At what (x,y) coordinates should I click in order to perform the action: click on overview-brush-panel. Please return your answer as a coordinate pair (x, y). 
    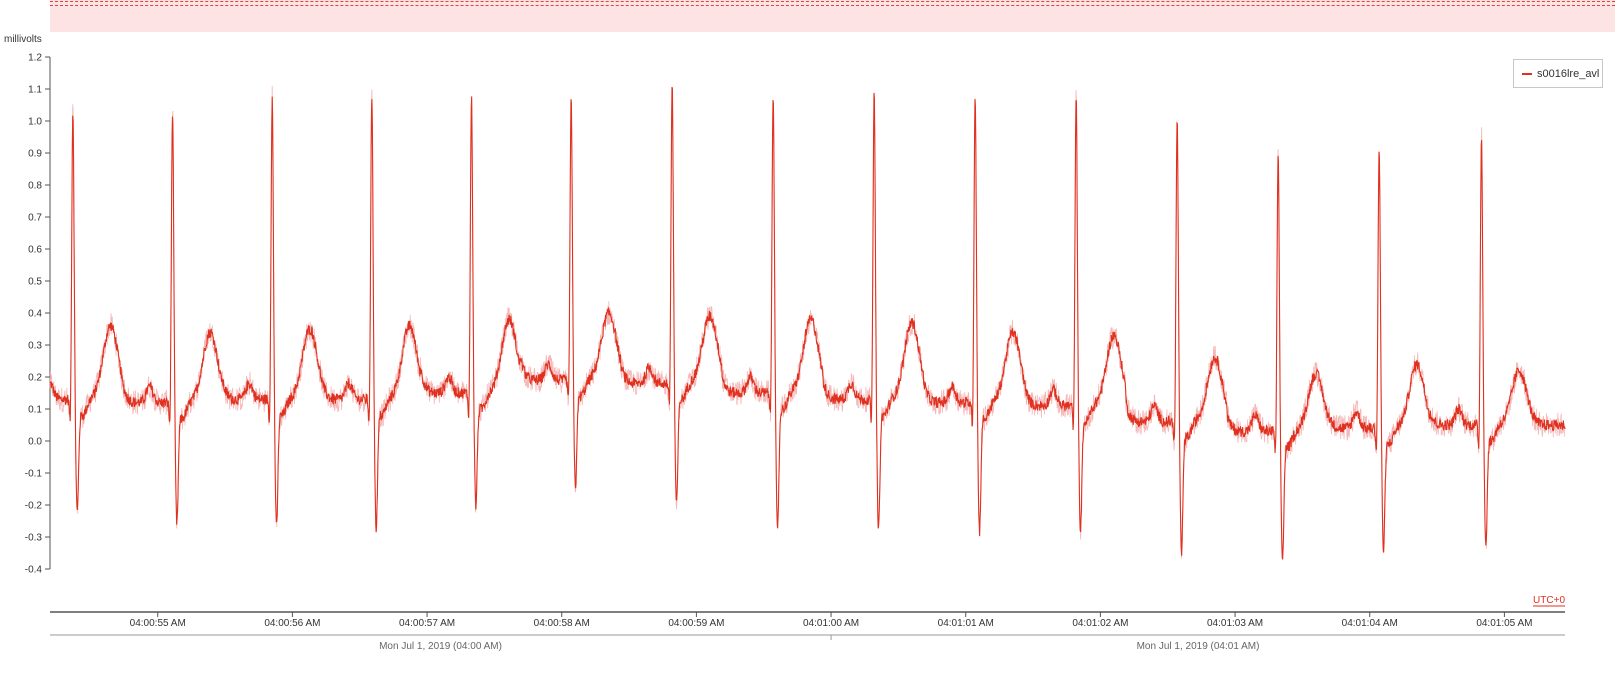
    Looking at the image, I should click on (832, 16).